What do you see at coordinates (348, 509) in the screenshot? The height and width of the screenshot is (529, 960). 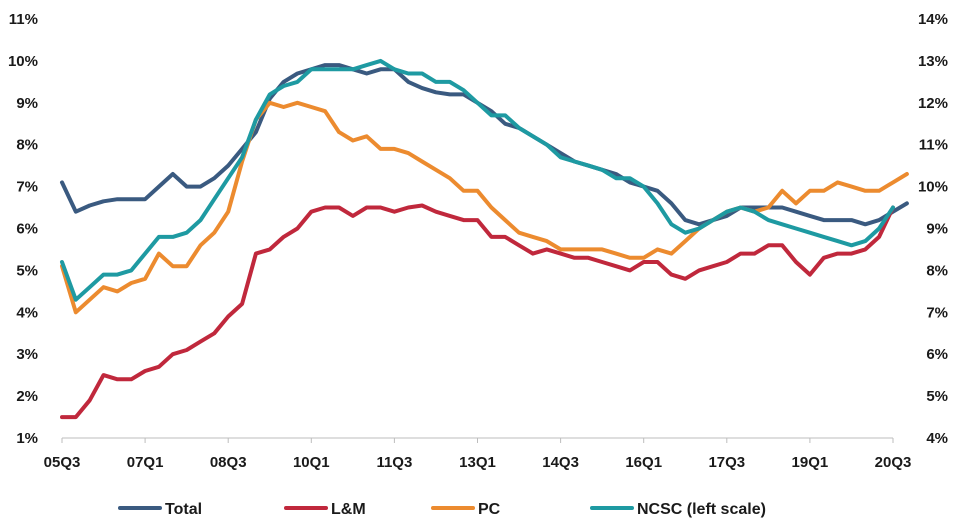 I see `legend-label-l-m: L&M` at bounding box center [348, 509].